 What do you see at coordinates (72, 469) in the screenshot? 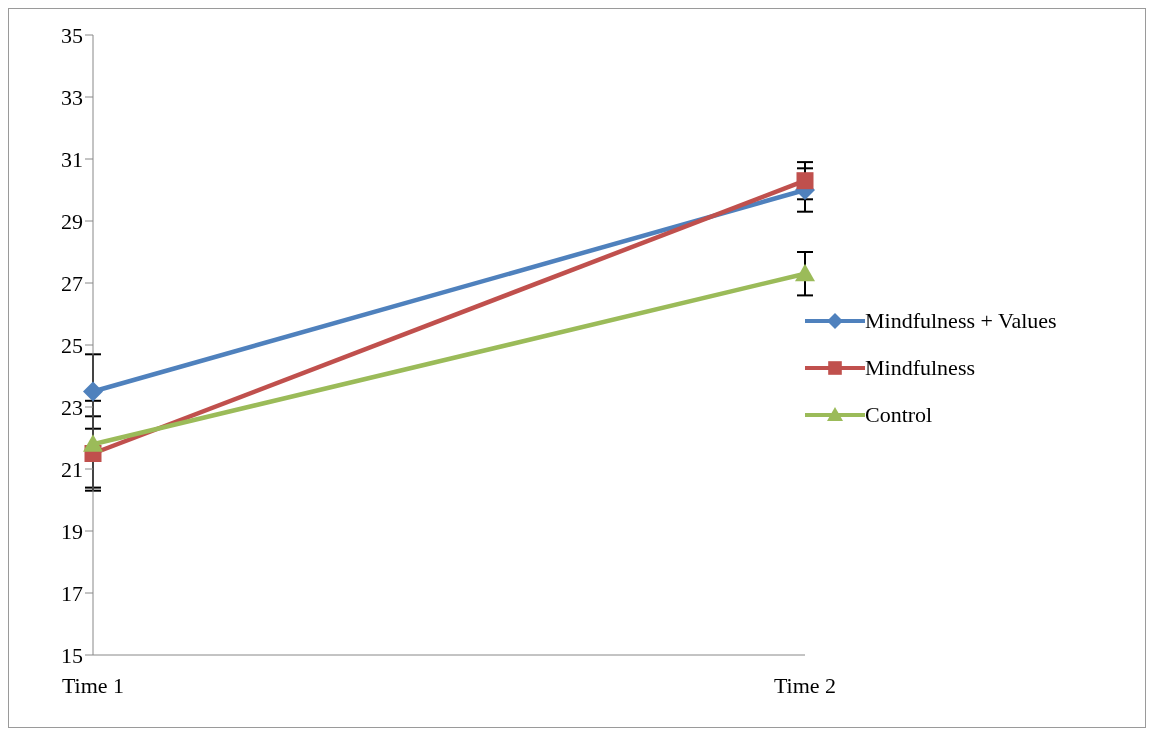
I see `y-tick-label: 21` at bounding box center [72, 469].